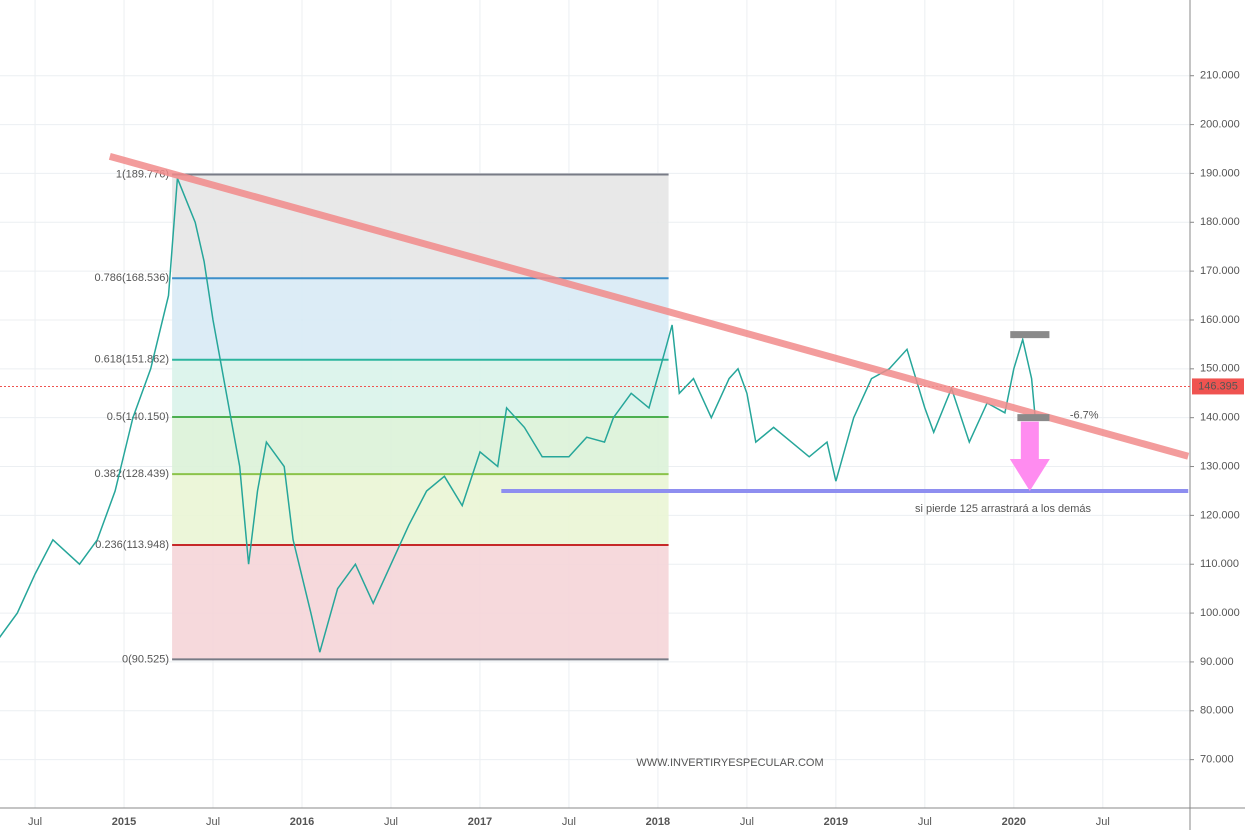  I want to click on fib-label: 0(90.525), so click(145, 659).